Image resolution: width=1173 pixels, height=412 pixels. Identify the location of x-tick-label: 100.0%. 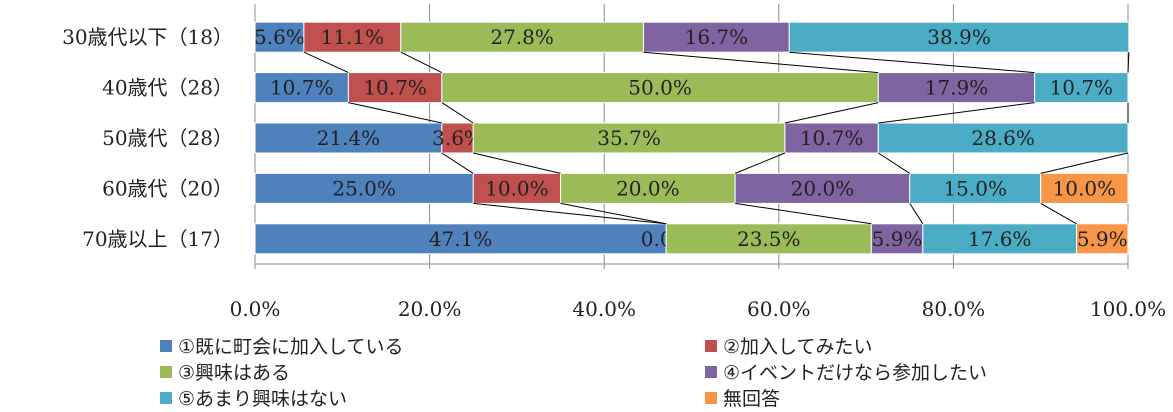
(1128, 309).